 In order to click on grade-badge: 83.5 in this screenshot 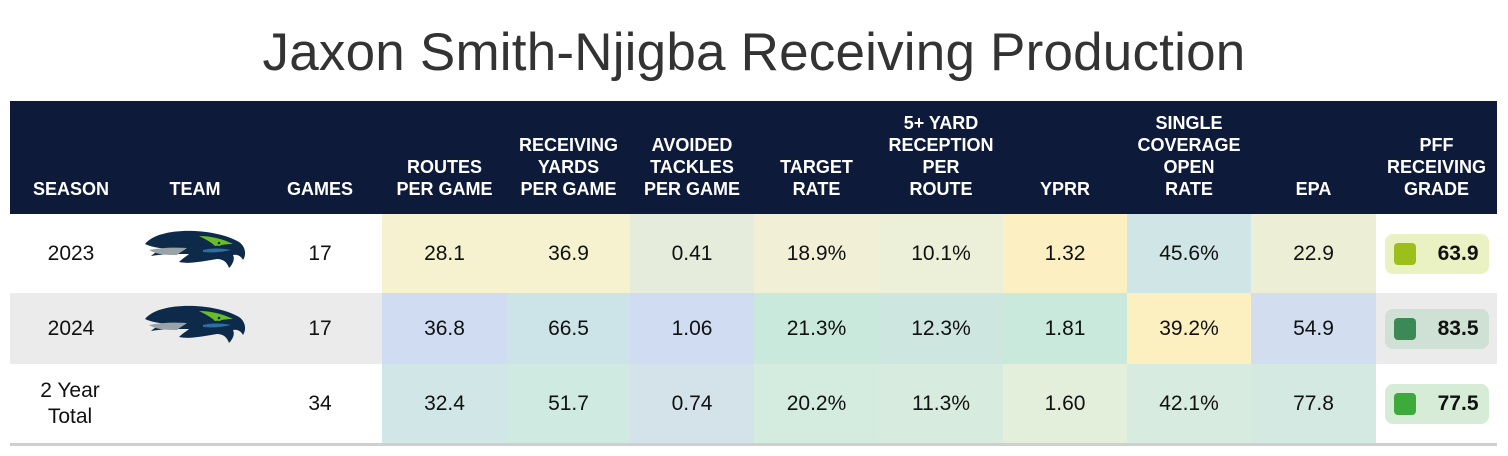, I will do `click(1436, 328)`.